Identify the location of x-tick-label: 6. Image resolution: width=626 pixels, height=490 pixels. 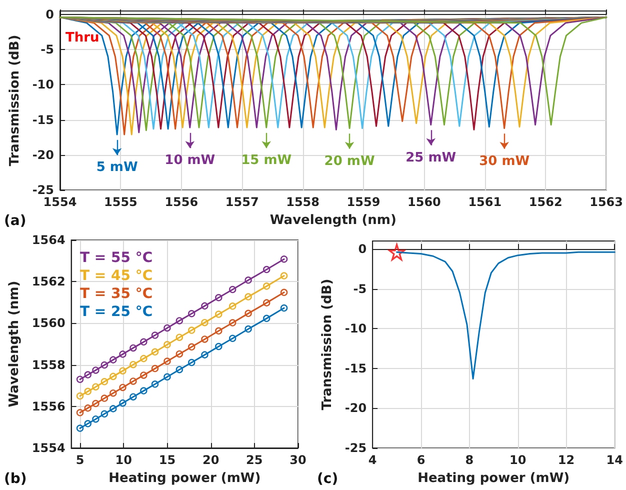
(421, 460).